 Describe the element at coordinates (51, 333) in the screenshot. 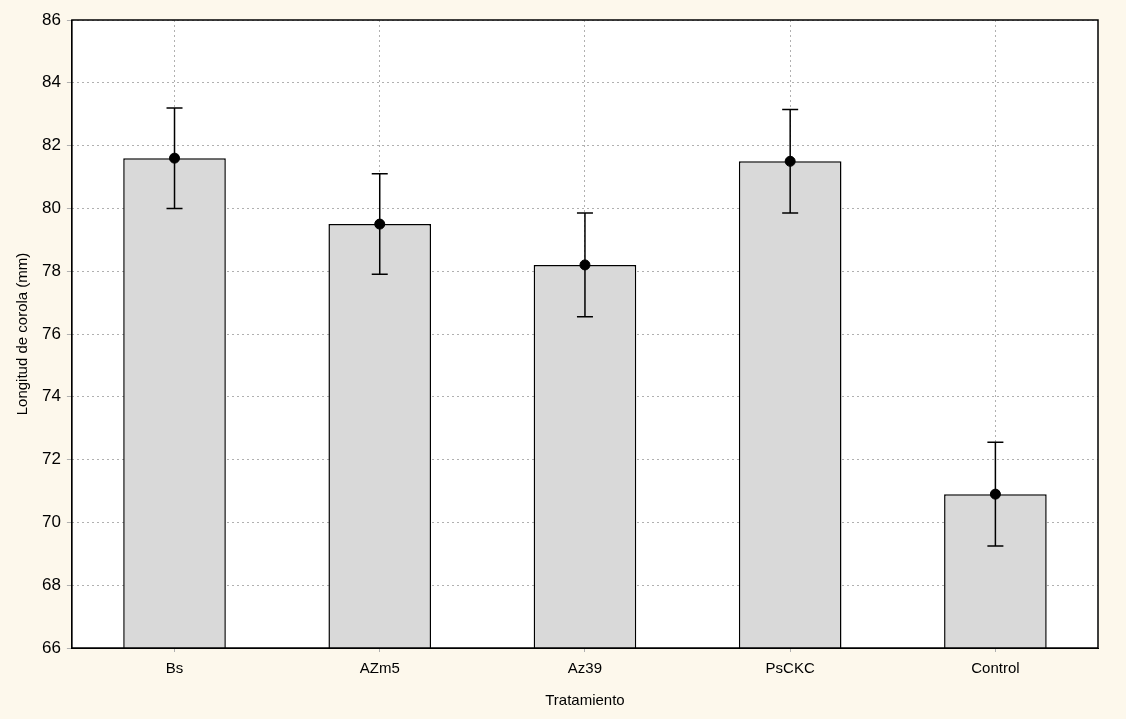

I see `y-tick-label: 76` at that location.